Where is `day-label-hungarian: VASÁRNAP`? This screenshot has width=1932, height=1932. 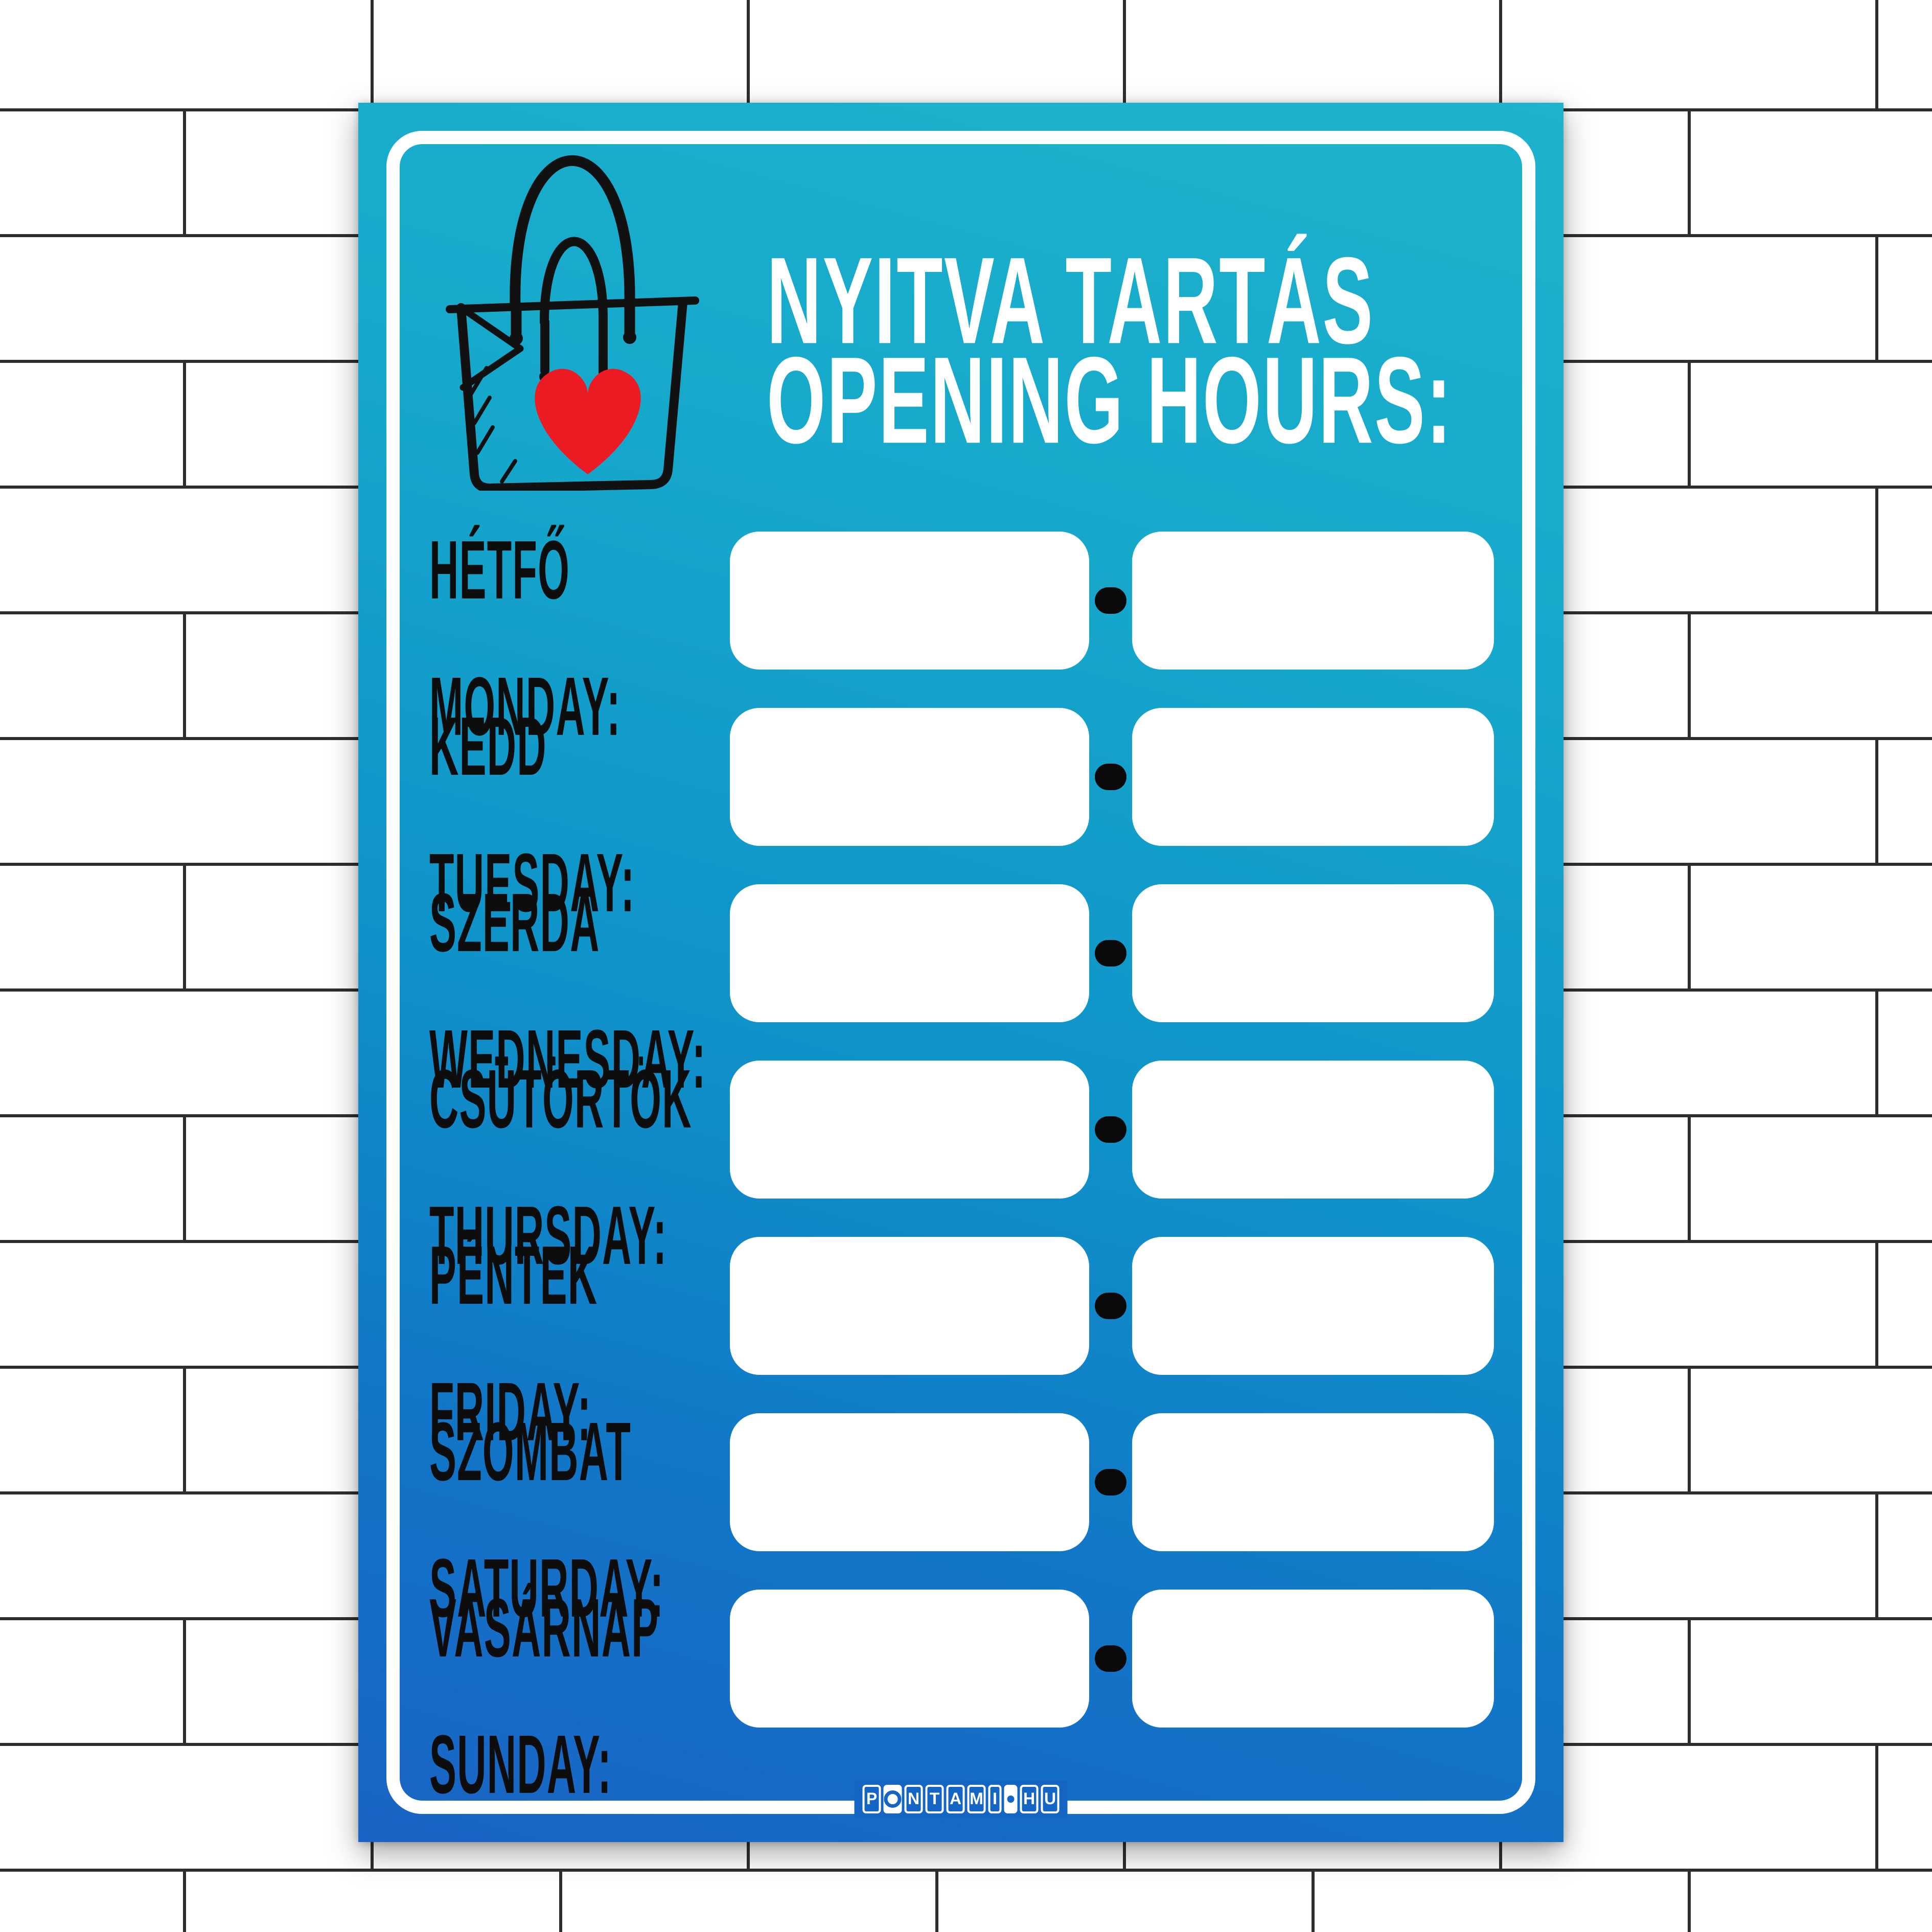
day-label-hungarian: VASÁRNAP is located at coordinates (544, 1628).